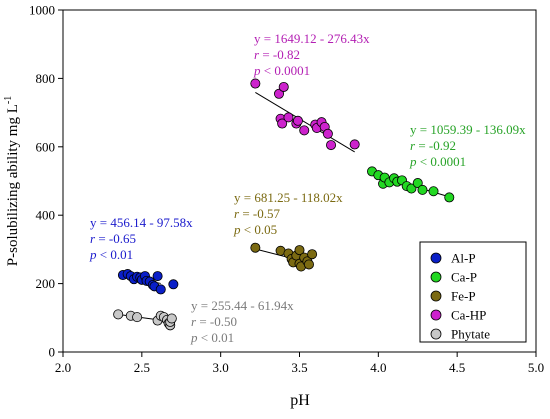 The height and width of the screenshot is (419, 550). Describe the element at coordinates (436, 296) in the screenshot. I see `legend-marker-fe-p` at that location.